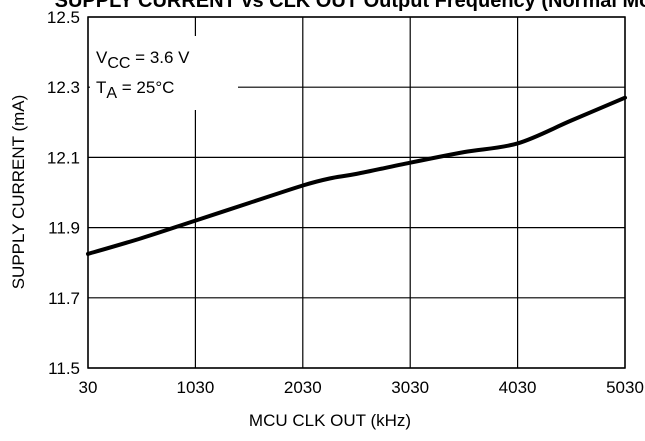 Image resolution: width=645 pixels, height=441 pixels. I want to click on vcc-subscript: CC, so click(118, 63).